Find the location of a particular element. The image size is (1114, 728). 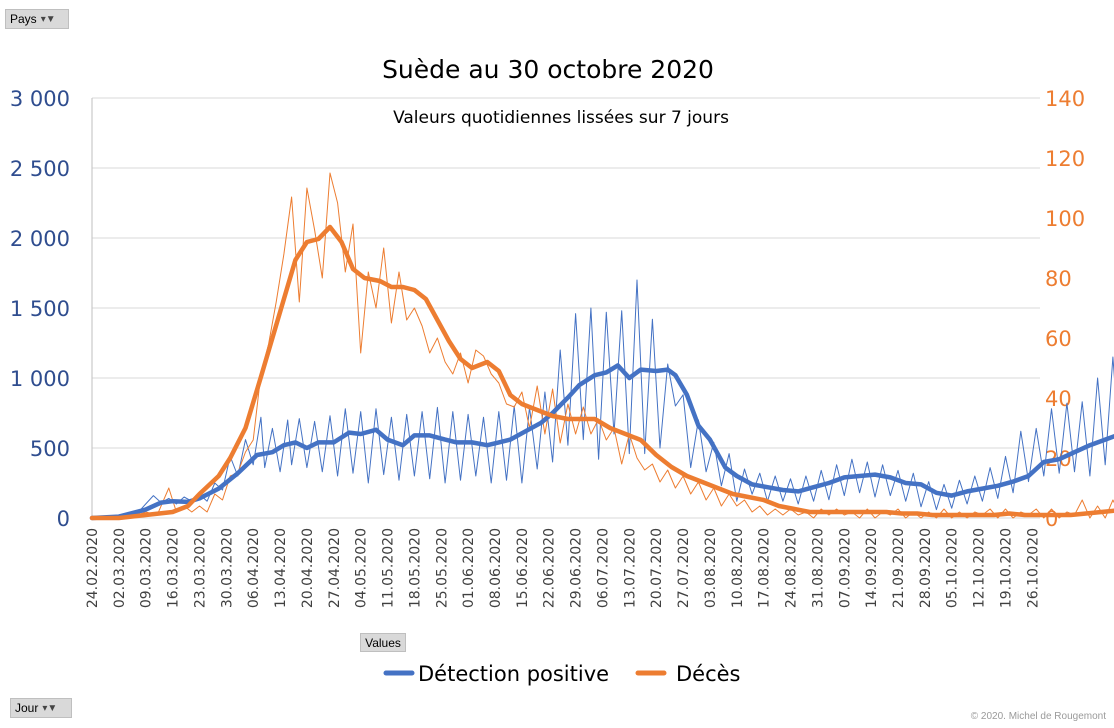

right-tick-label: 60 is located at coordinates (1058, 339).